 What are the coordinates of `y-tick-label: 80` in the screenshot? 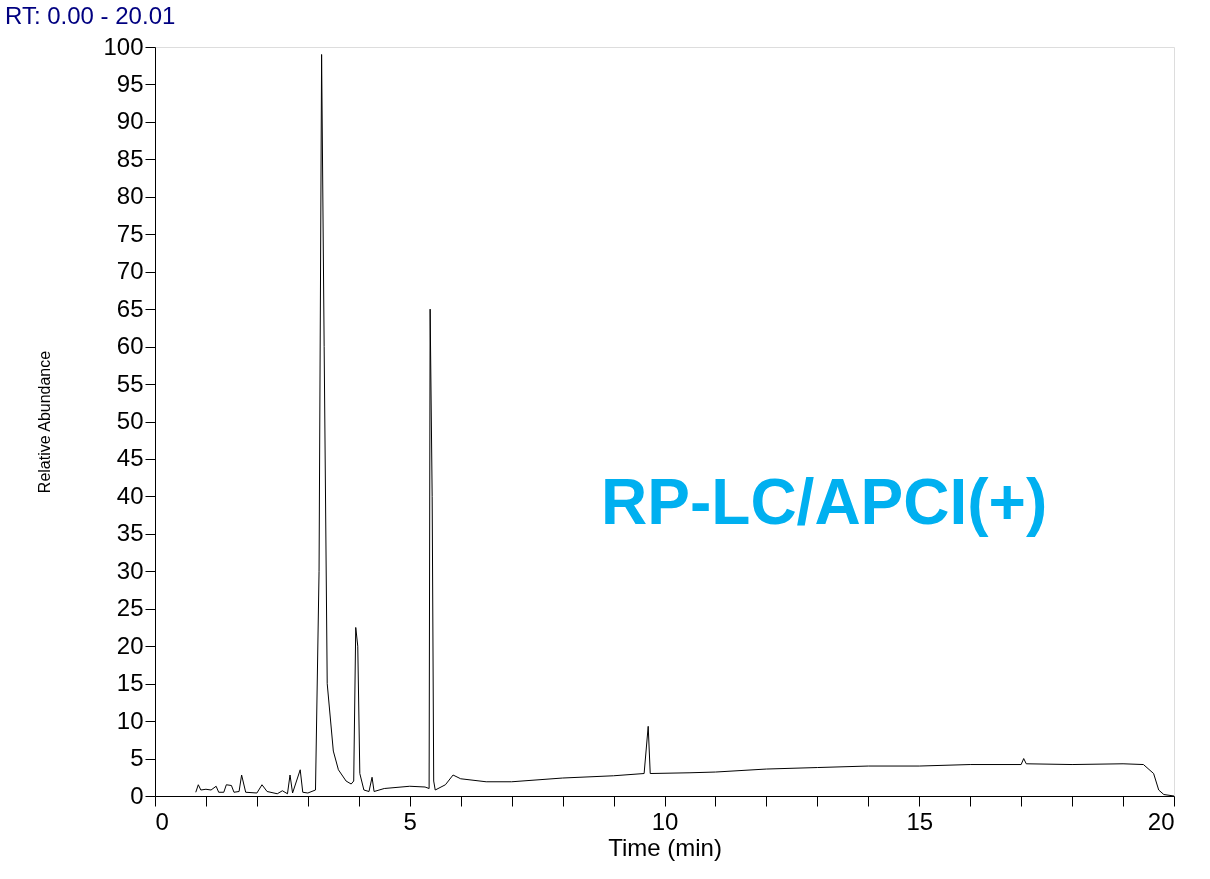 It's located at (130, 196).